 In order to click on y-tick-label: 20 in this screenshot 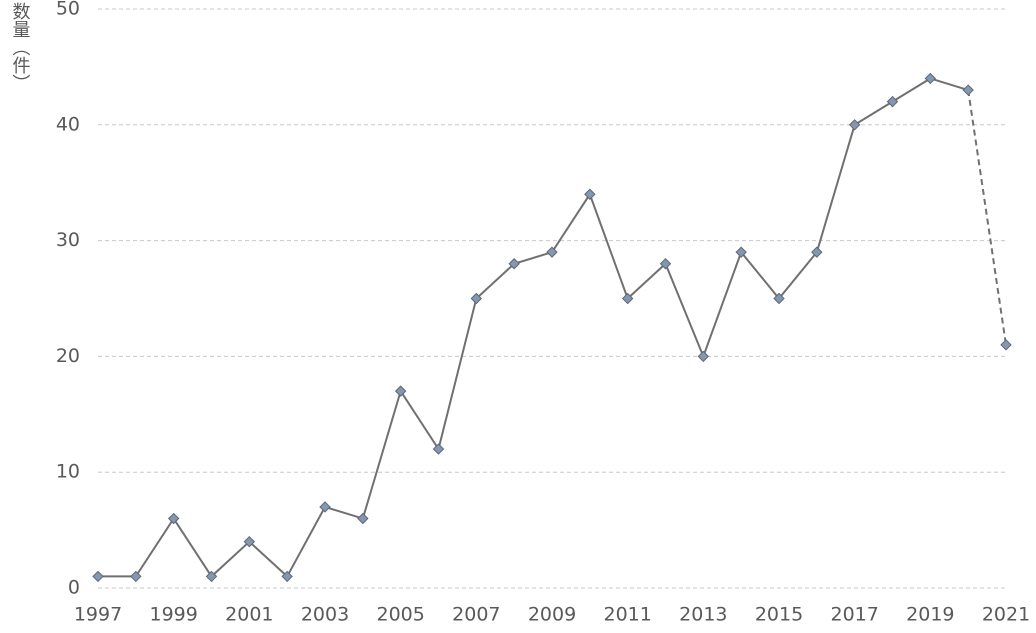, I will do `click(68, 356)`.